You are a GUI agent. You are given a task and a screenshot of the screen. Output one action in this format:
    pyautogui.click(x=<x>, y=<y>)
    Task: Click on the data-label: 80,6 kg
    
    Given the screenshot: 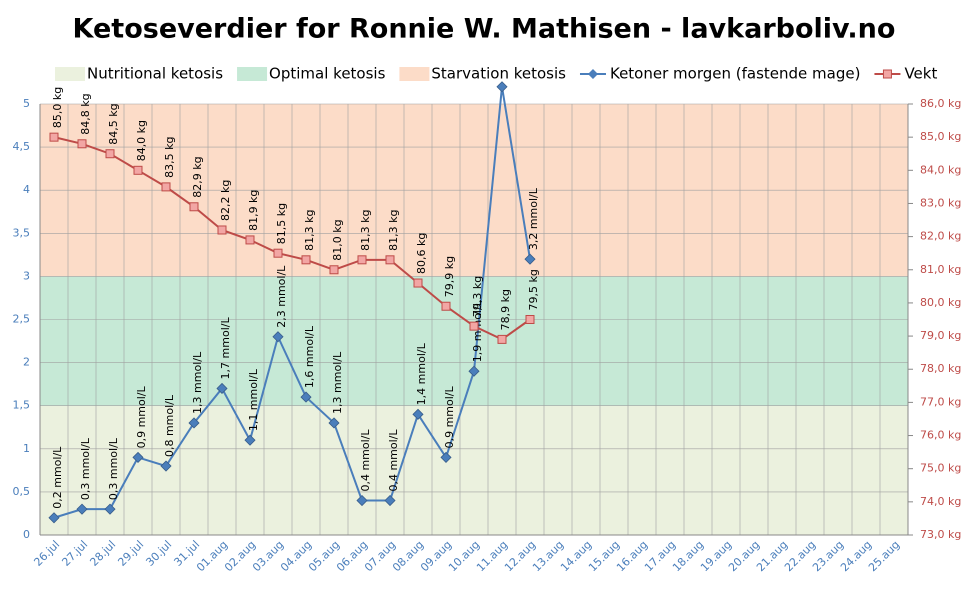 What is the action you would take?
    pyautogui.click(x=421, y=253)
    